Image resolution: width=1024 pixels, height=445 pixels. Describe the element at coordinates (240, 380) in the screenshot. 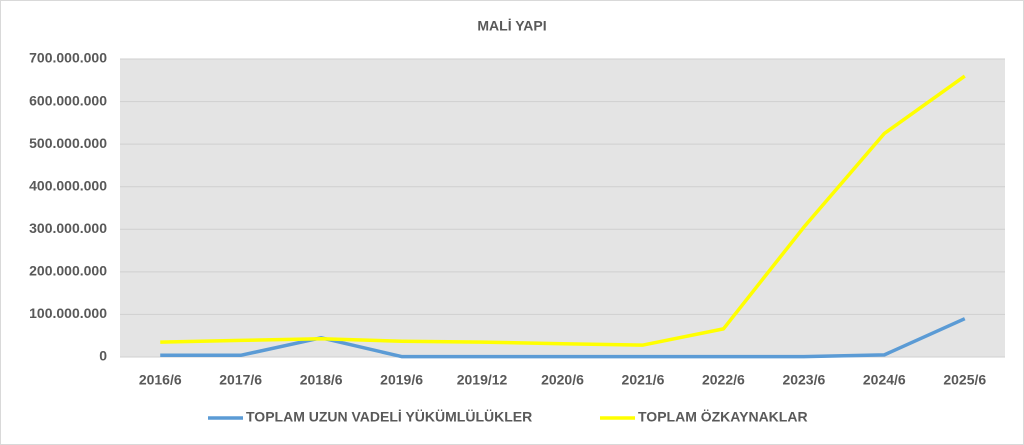

I see `x-tick-label: 2017/6` at that location.